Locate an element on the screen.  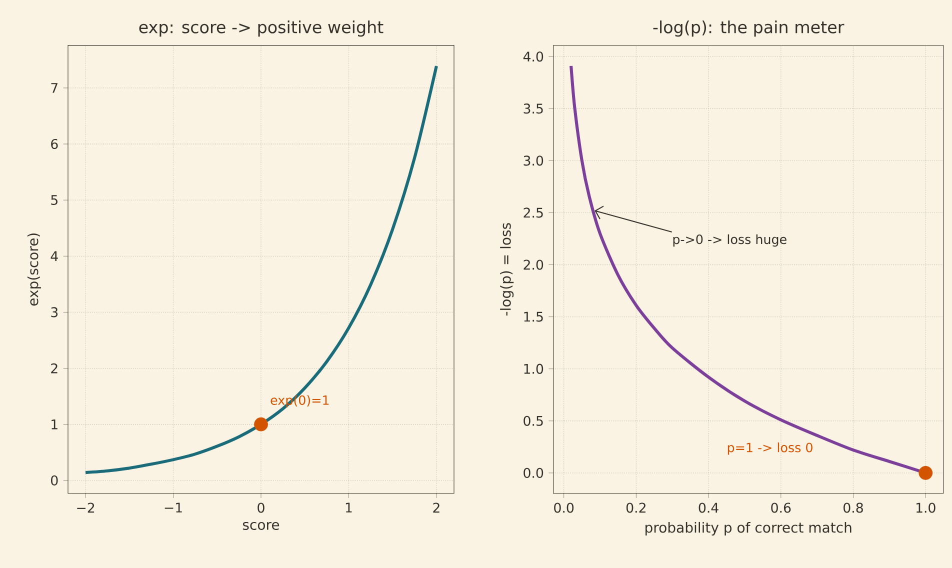
x-tick-label: 0.4 is located at coordinates (708, 507).